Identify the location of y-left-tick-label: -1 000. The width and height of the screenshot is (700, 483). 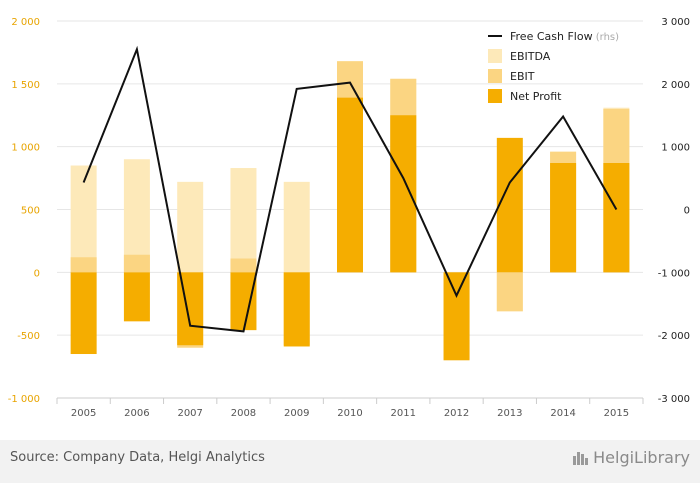
(24, 399).